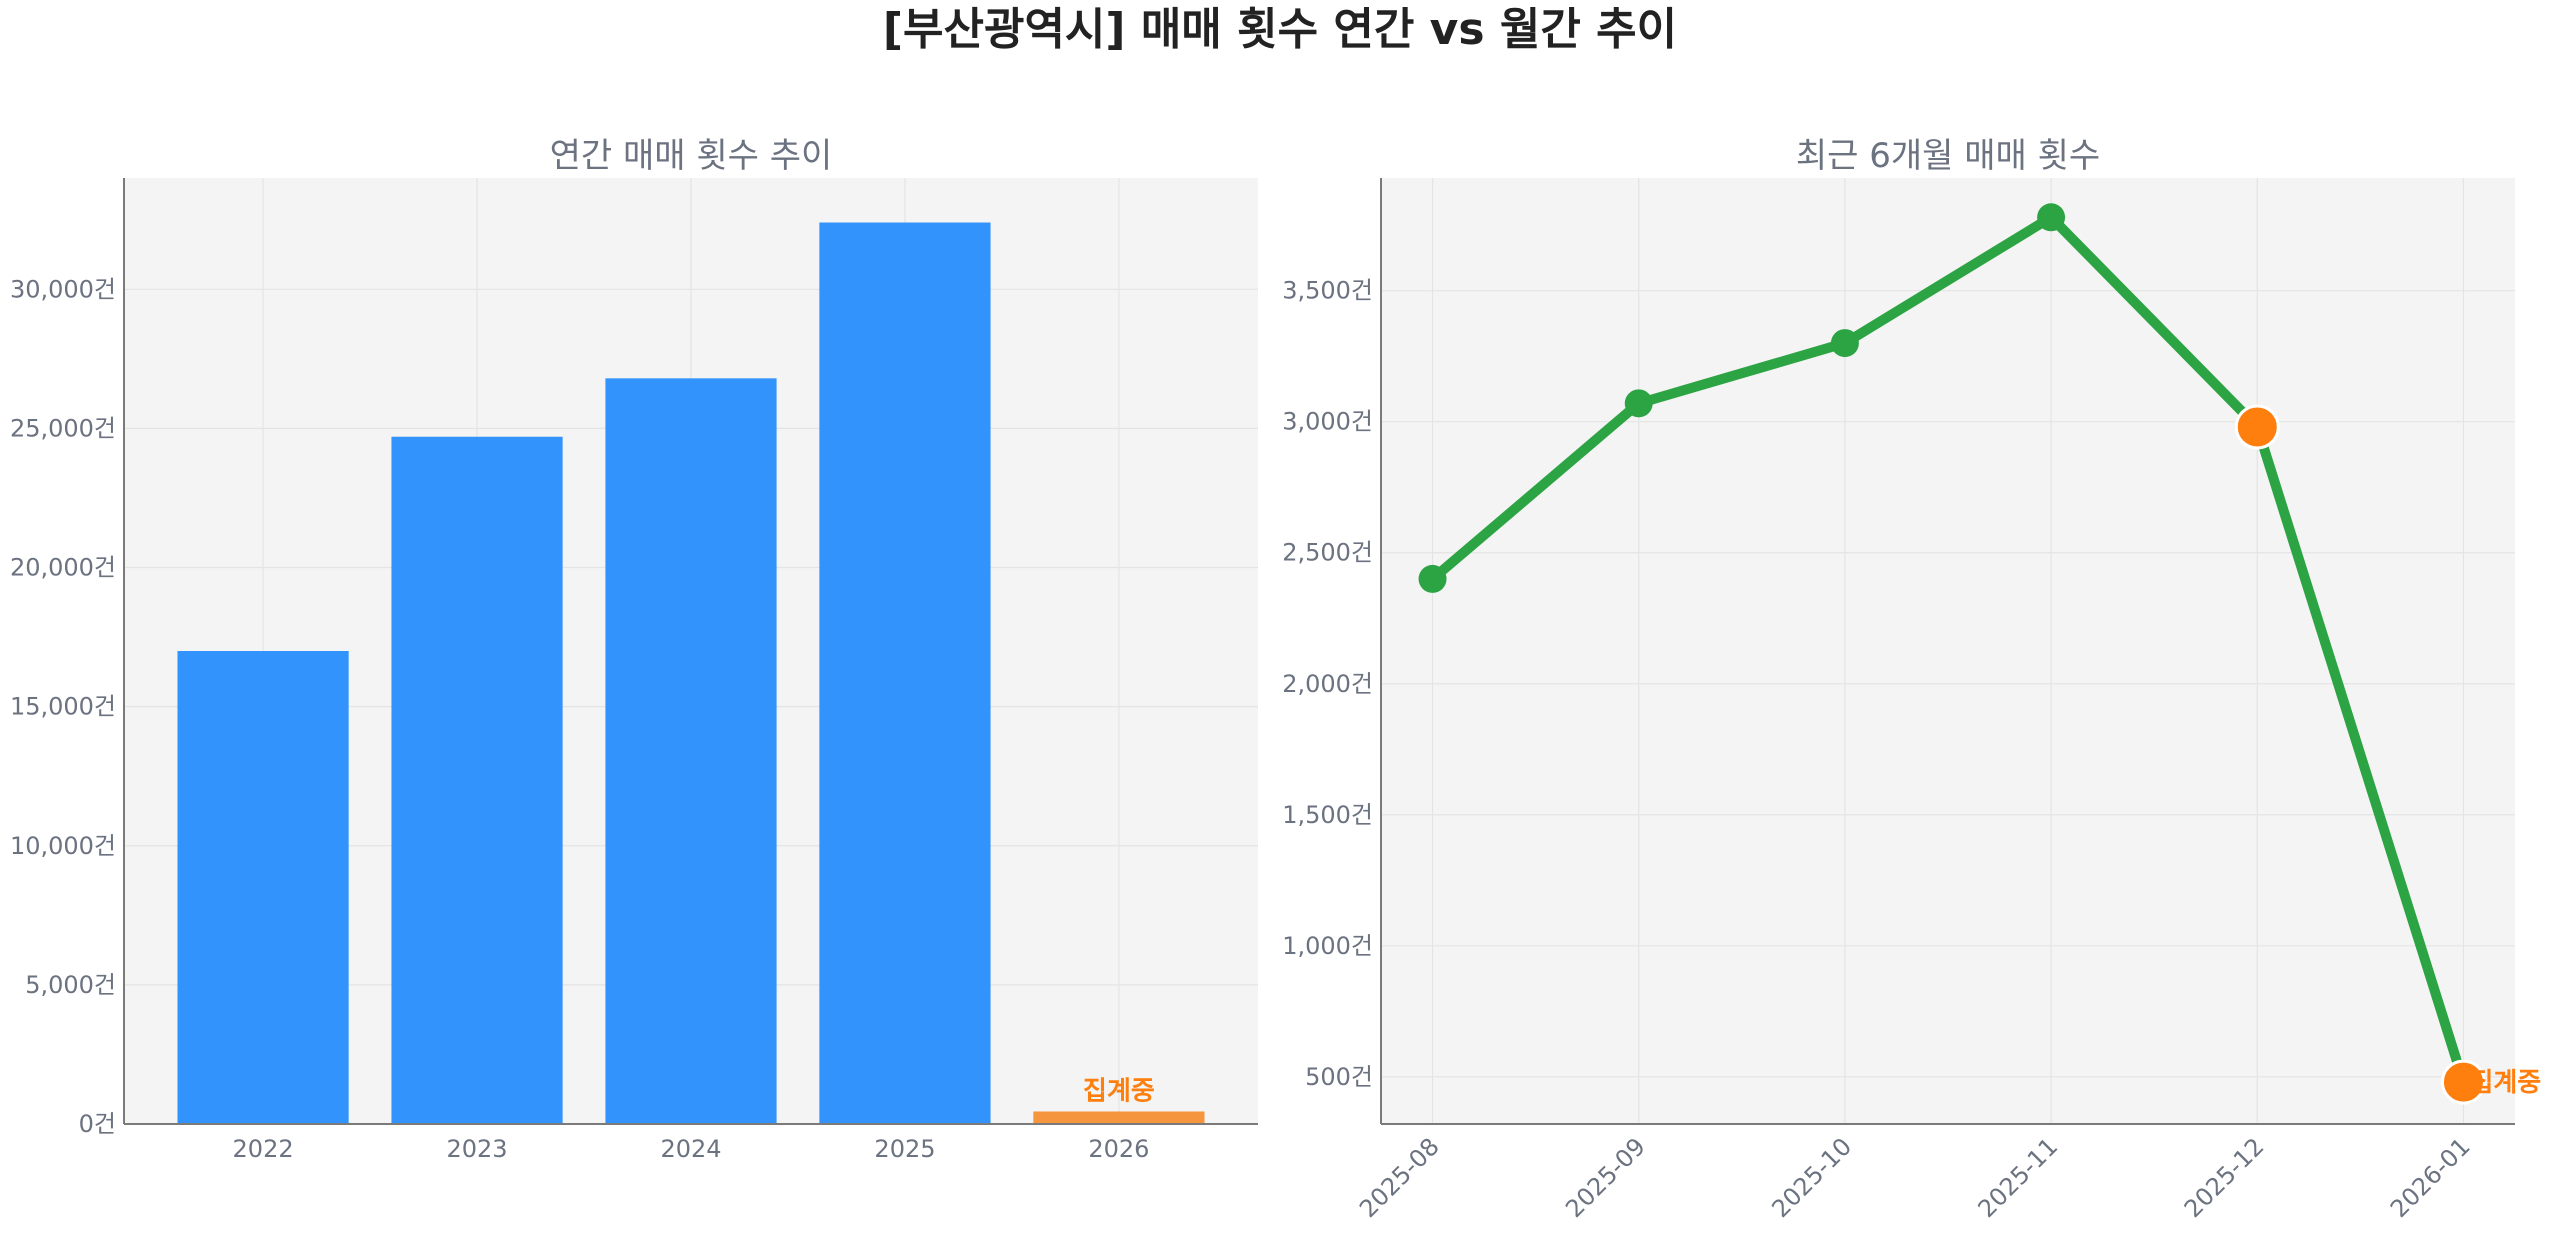  Describe the element at coordinates (1327, 553) in the screenshot. I see `monthly-y-tick-label: 2,500건` at that location.